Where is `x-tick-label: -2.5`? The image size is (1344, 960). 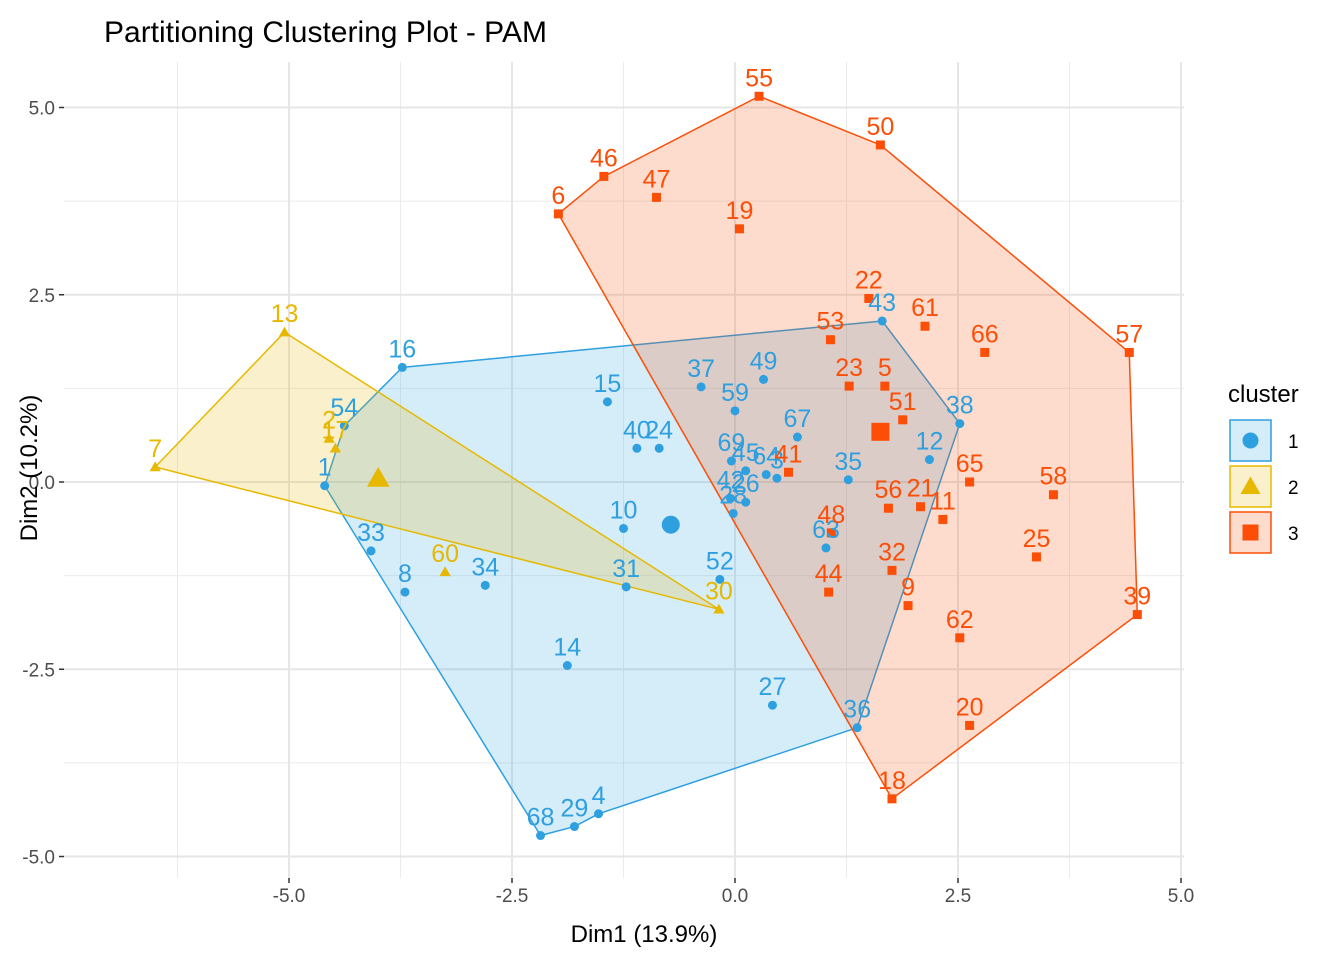 x-tick-label: -2.5 is located at coordinates (512, 896).